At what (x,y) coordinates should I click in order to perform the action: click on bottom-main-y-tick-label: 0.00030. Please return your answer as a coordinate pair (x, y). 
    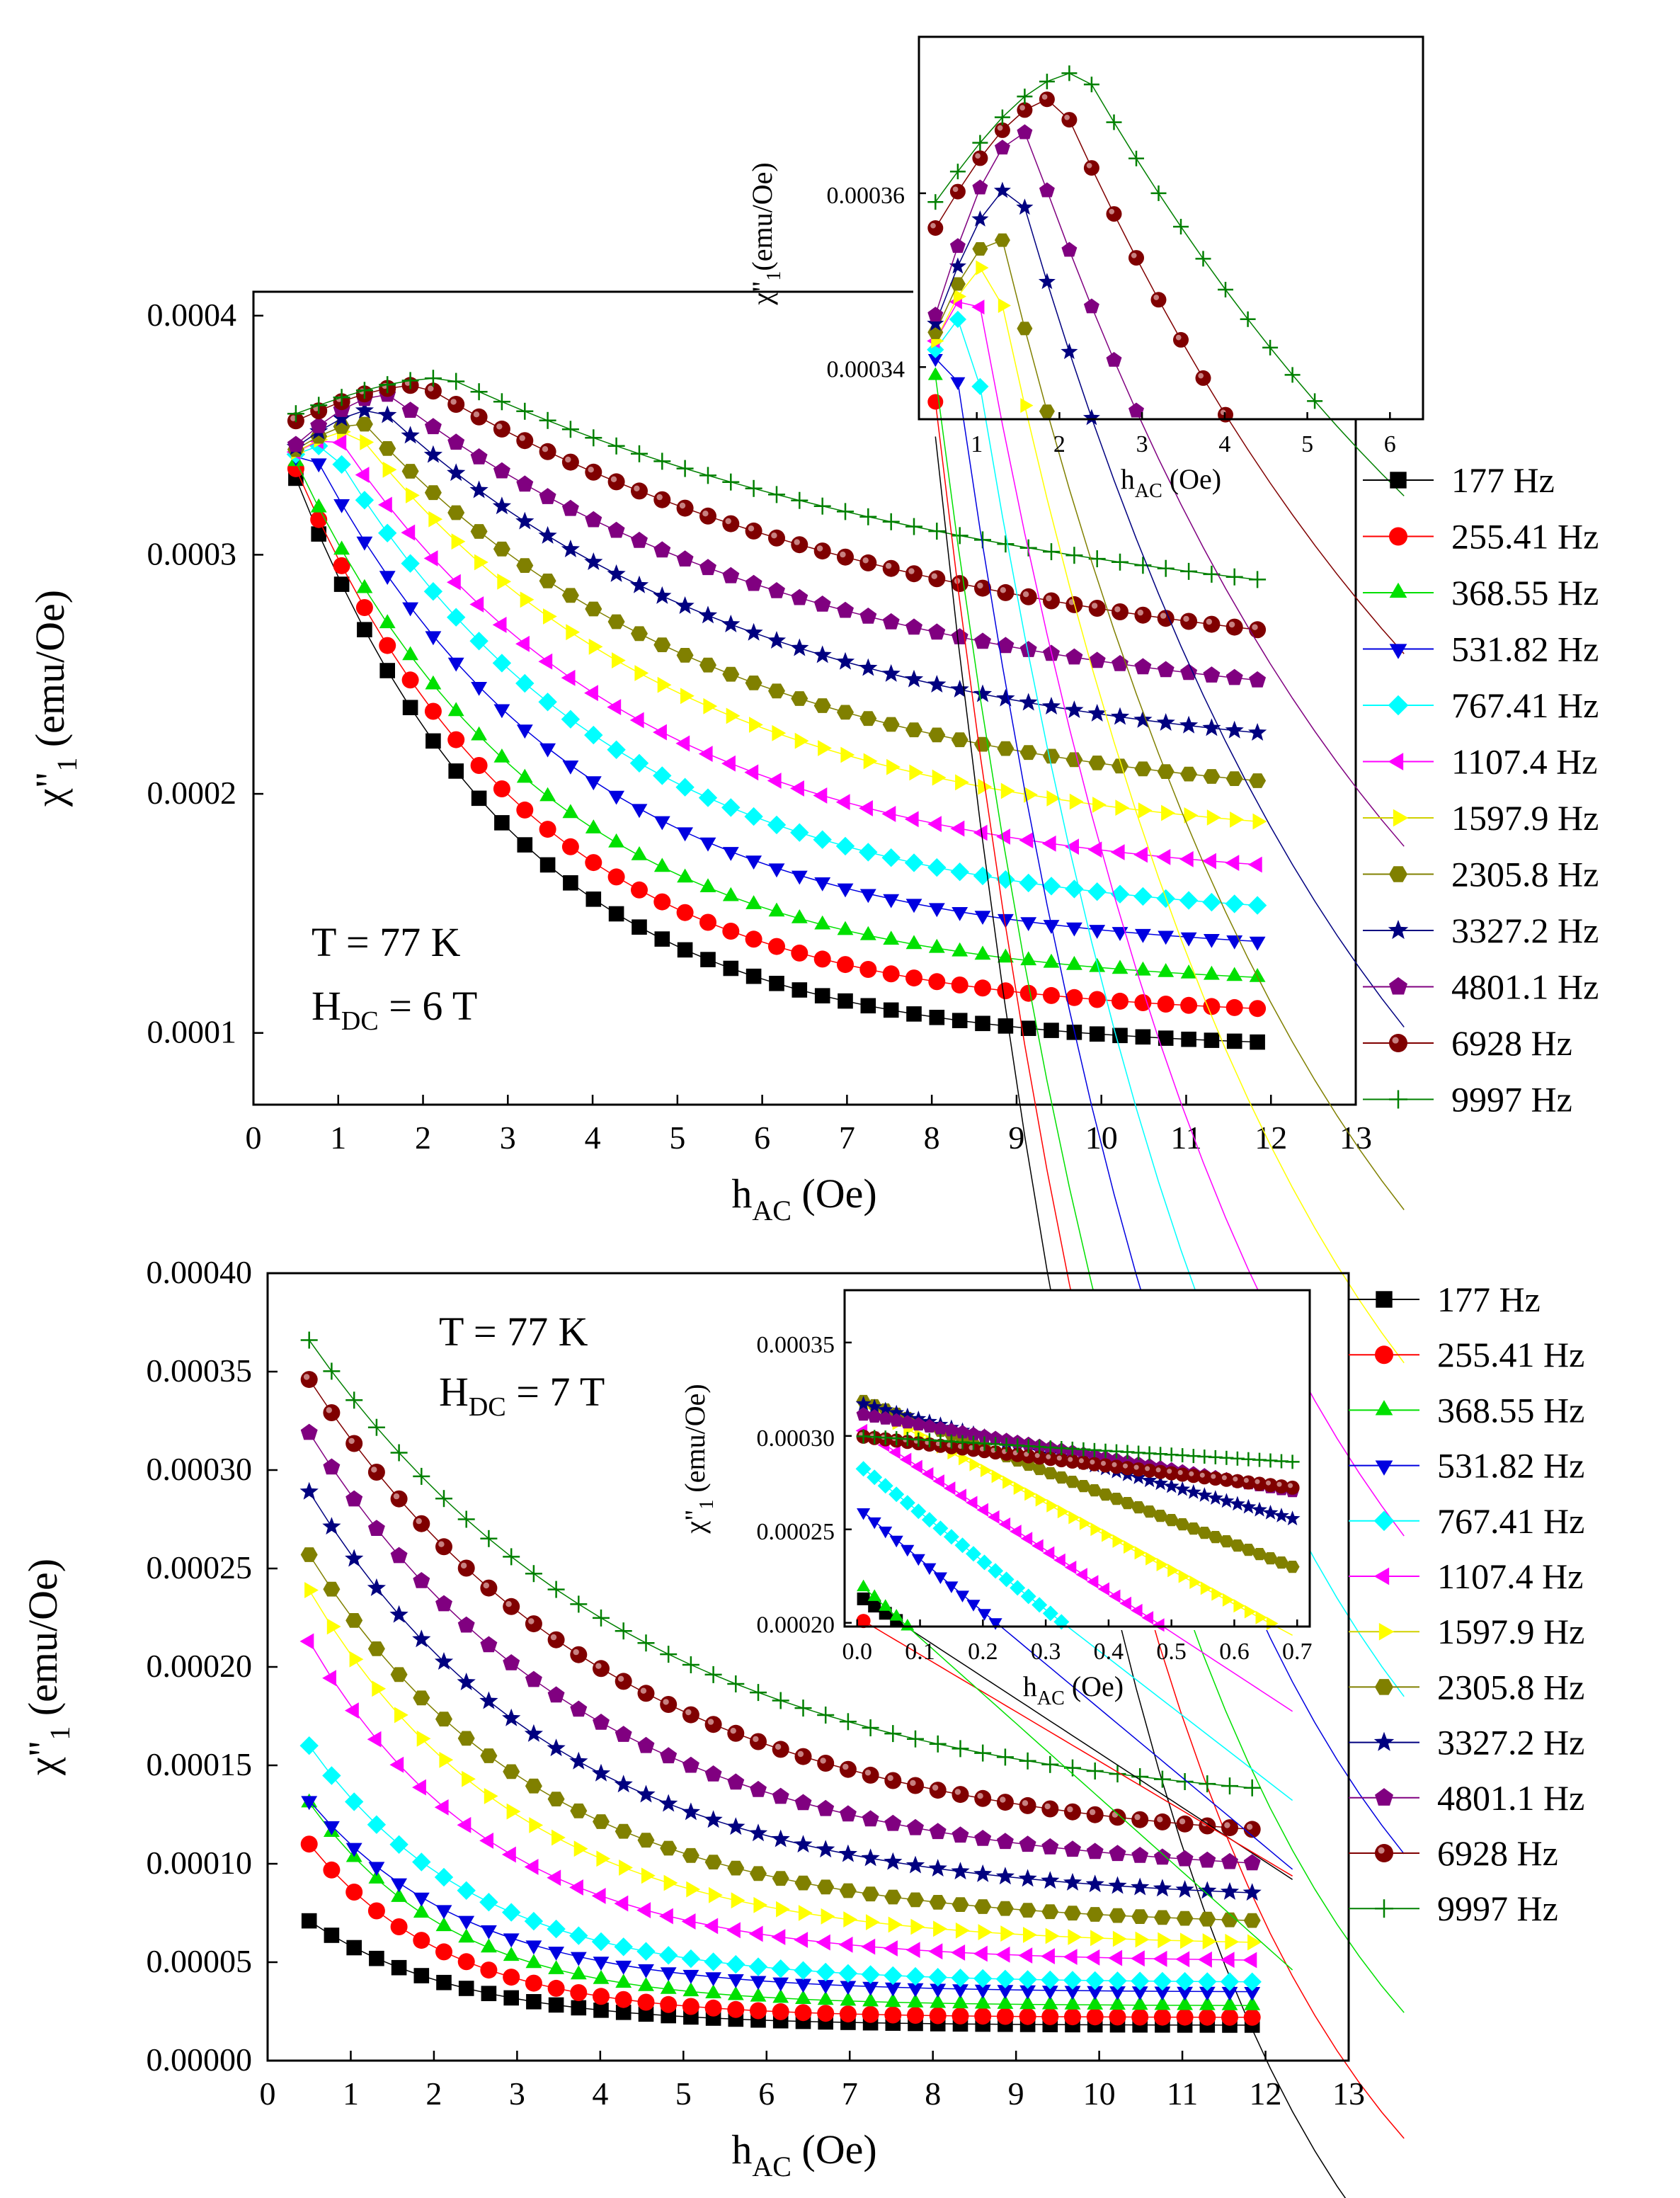
    Looking at the image, I should click on (200, 1469).